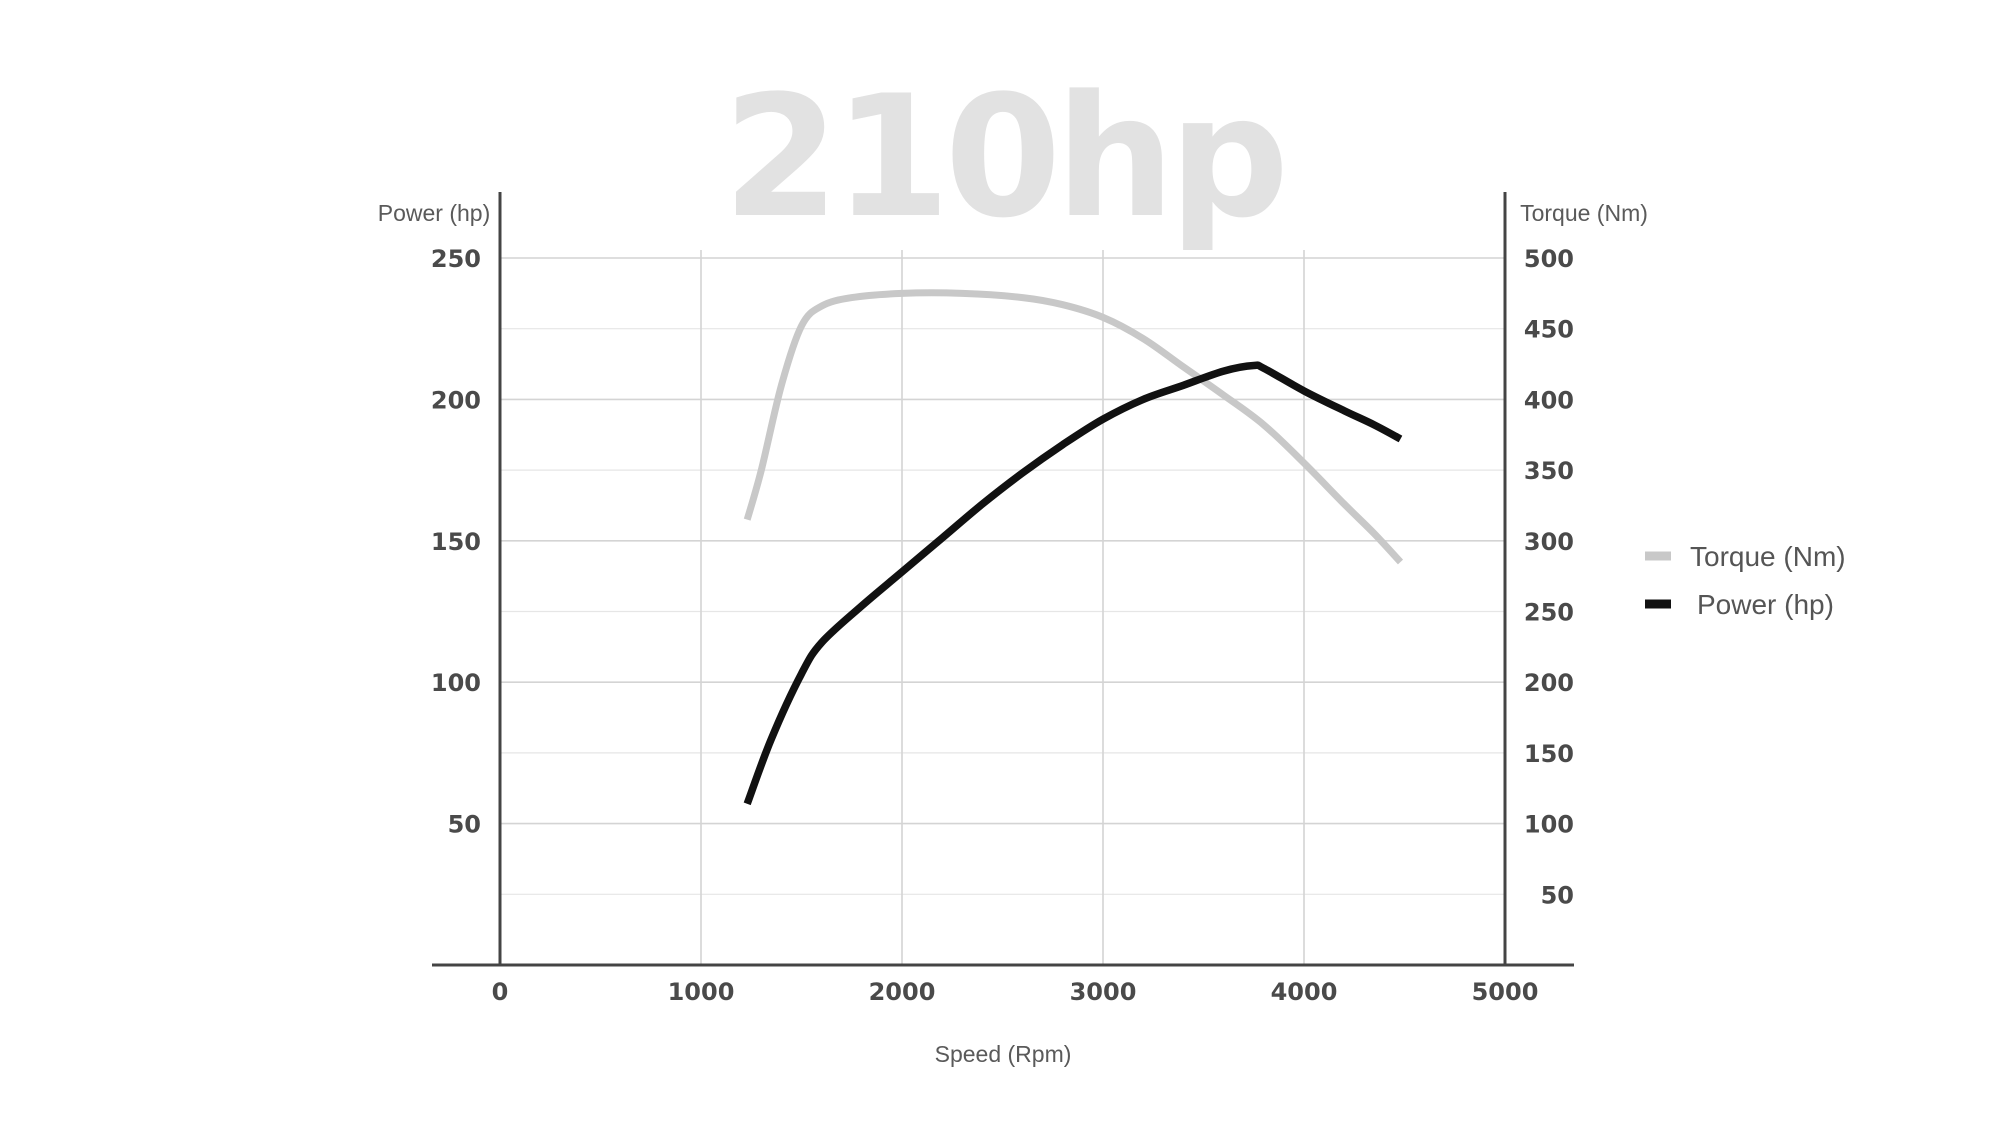 This screenshot has width=2000, height=1123. I want to click on series-line-power, so click(1073, 583).